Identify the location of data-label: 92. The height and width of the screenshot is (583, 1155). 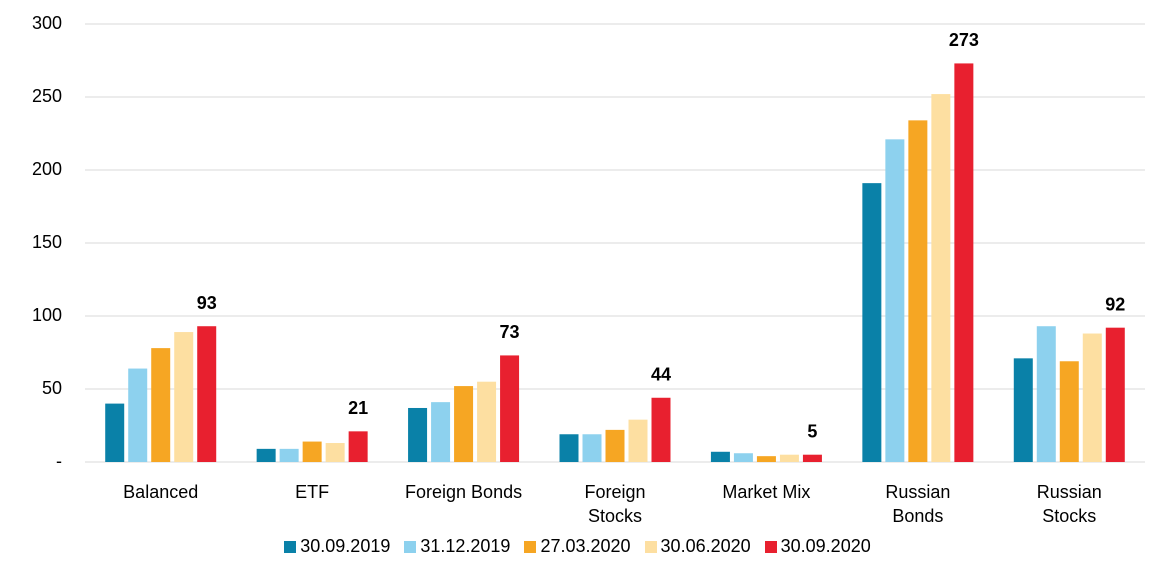
(1115, 304).